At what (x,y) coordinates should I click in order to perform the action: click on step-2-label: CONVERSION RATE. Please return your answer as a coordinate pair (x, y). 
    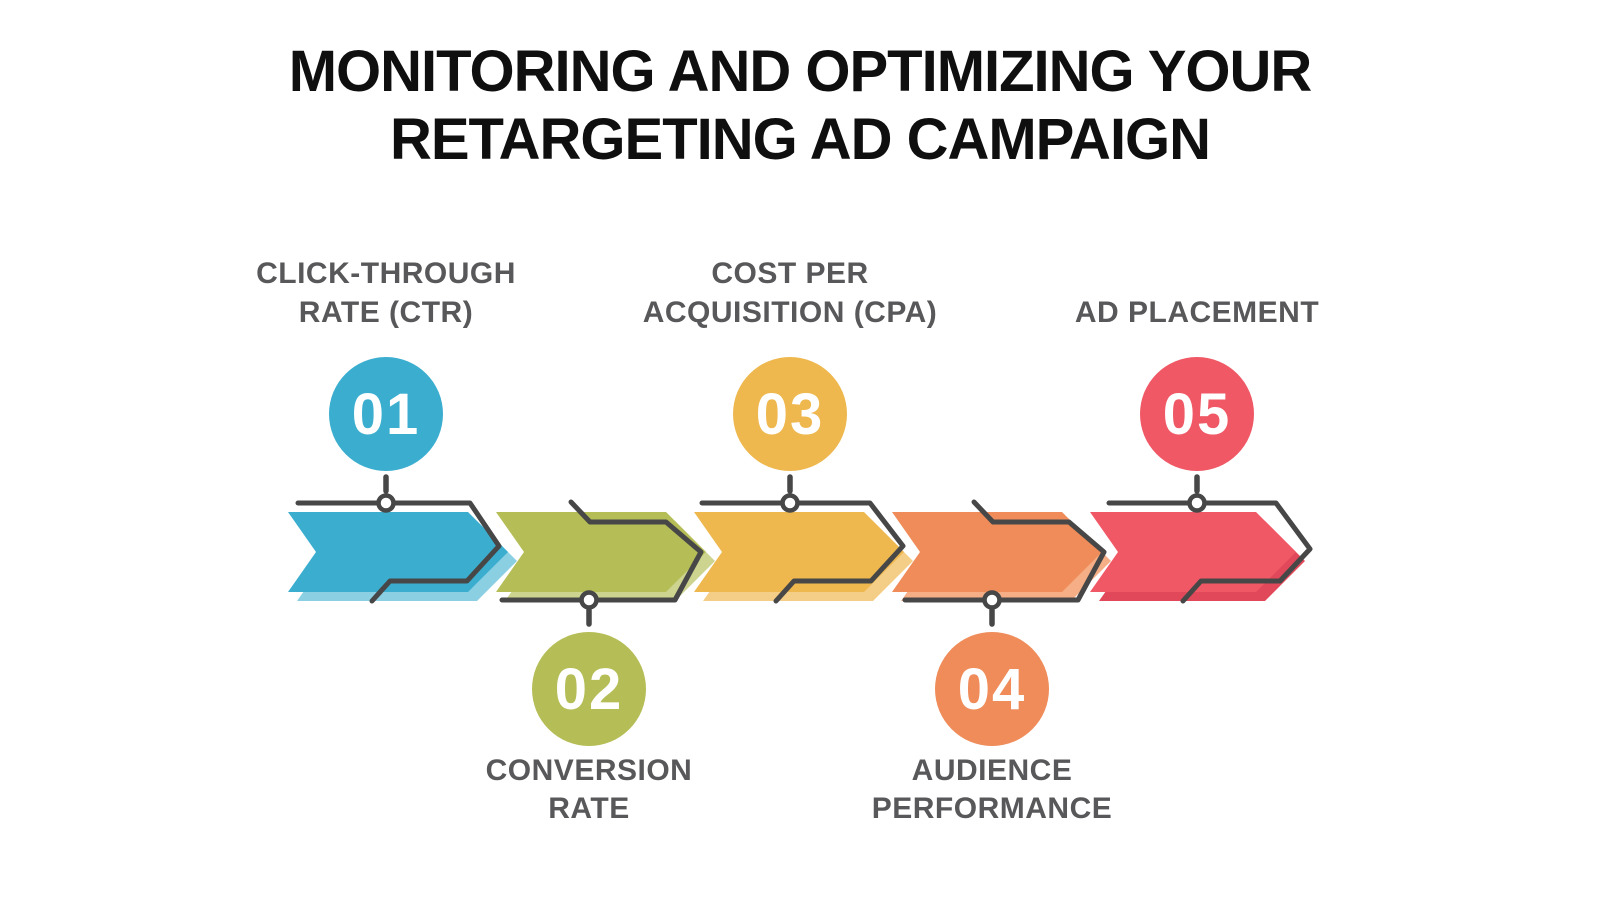
    Looking at the image, I should click on (589, 790).